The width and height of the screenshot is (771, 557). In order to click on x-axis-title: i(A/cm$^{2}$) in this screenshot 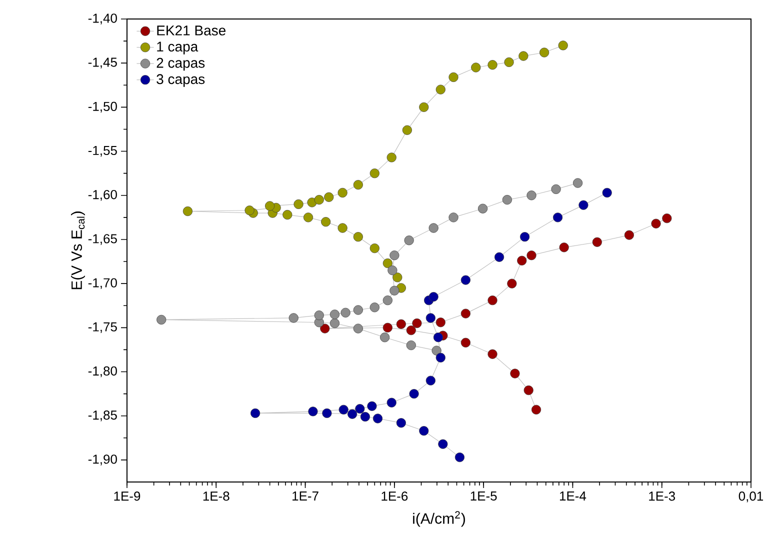, I will do `click(439, 519)`.